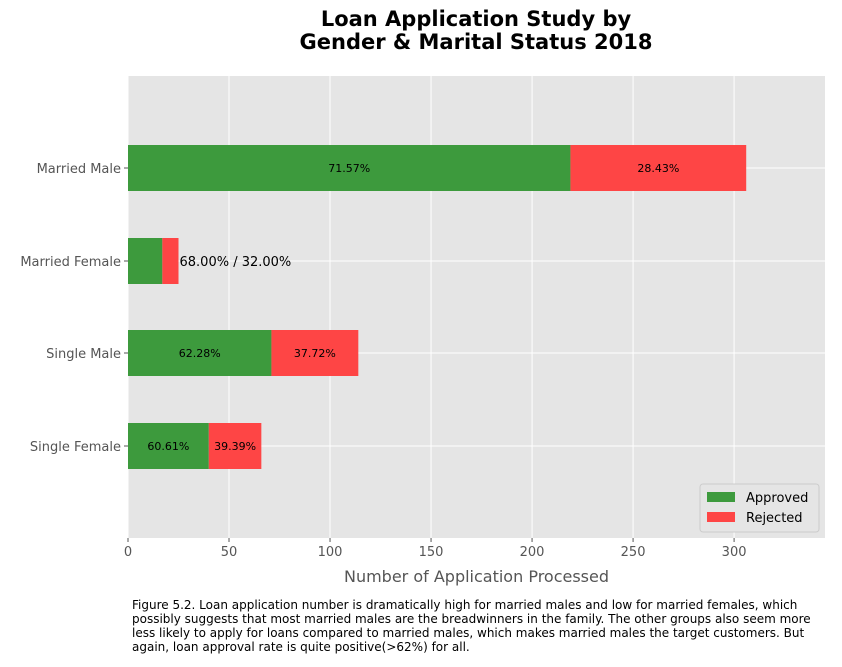 The image size is (842, 667). Describe the element at coordinates (330, 552) in the screenshot. I see `x-tick-label-2: 100` at that location.